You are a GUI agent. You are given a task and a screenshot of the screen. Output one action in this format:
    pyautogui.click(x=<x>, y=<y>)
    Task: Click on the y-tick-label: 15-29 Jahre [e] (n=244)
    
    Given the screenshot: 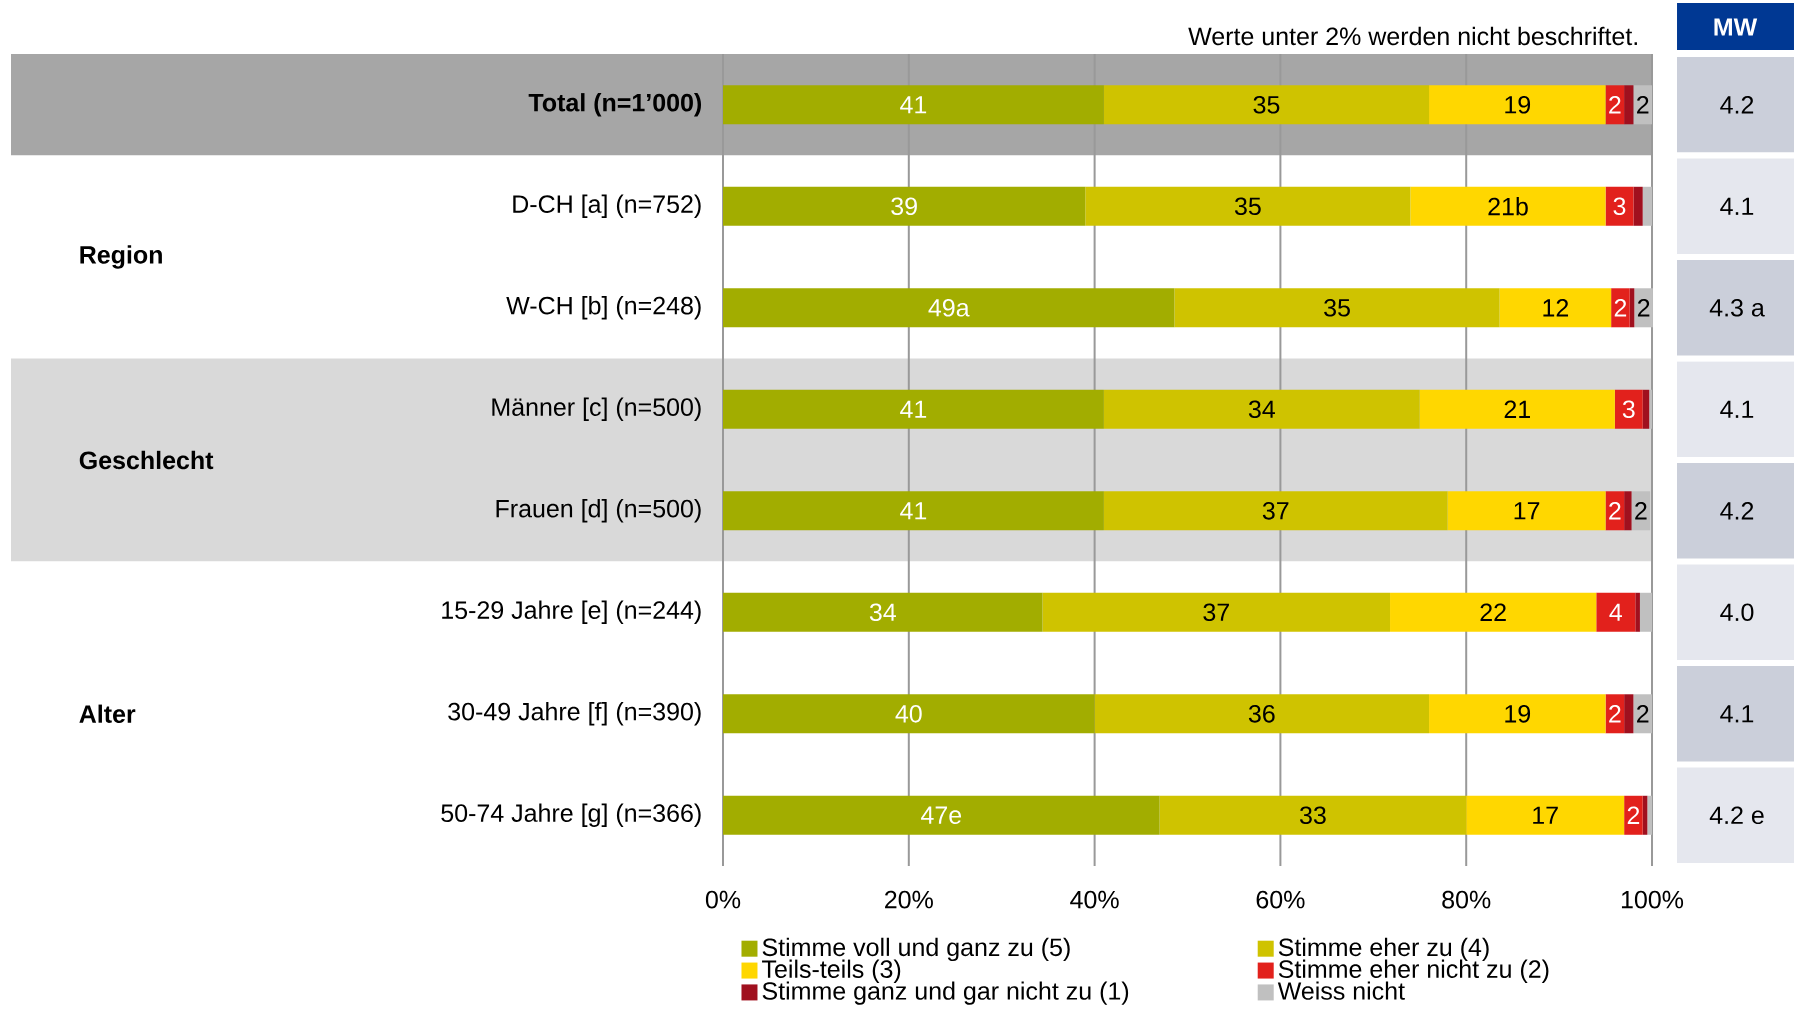 What is the action you would take?
    pyautogui.click(x=571, y=612)
    